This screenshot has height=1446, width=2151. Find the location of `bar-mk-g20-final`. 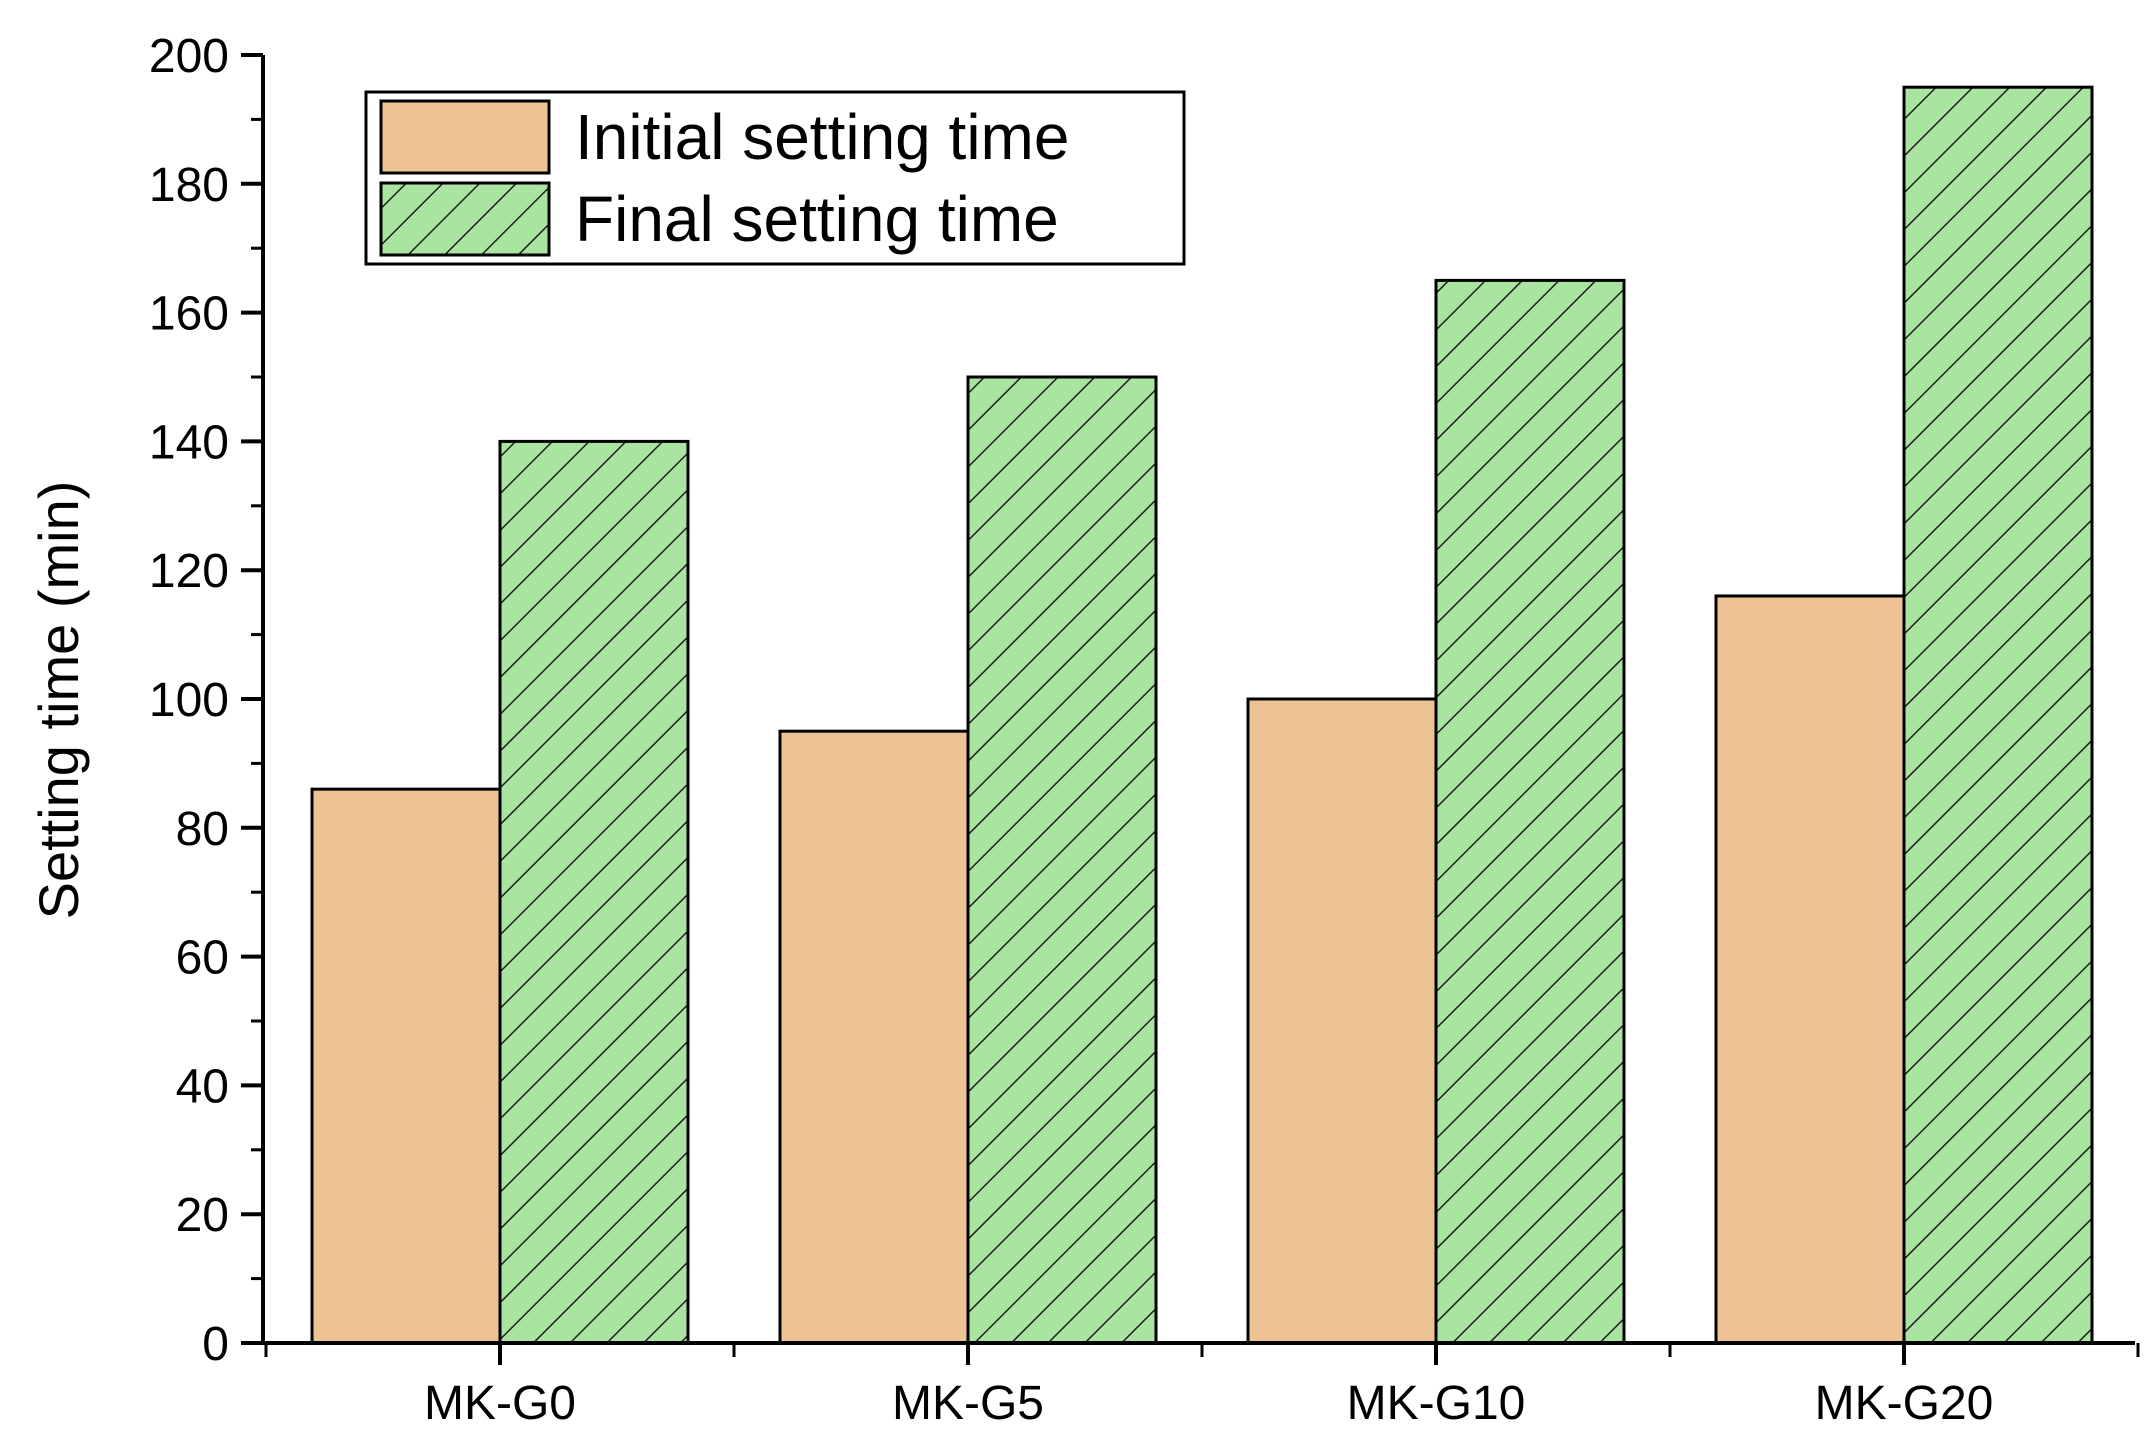

bar-mk-g20-final is located at coordinates (1998, 715).